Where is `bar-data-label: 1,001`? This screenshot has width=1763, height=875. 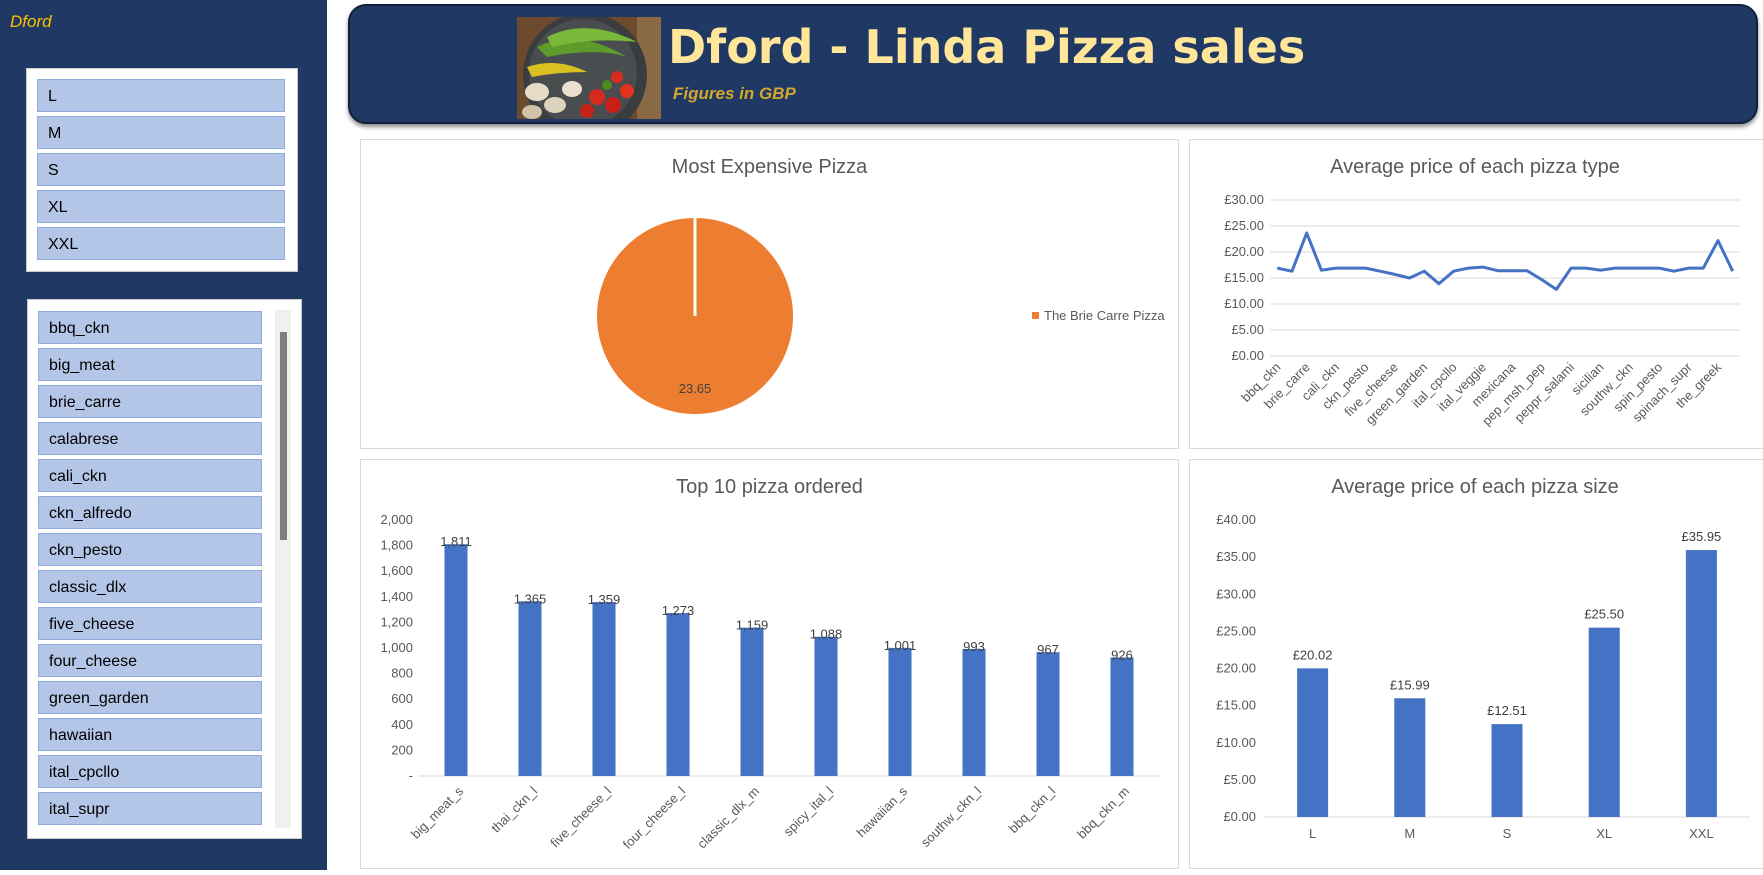
bar-data-label: 1,001 is located at coordinates (900, 645).